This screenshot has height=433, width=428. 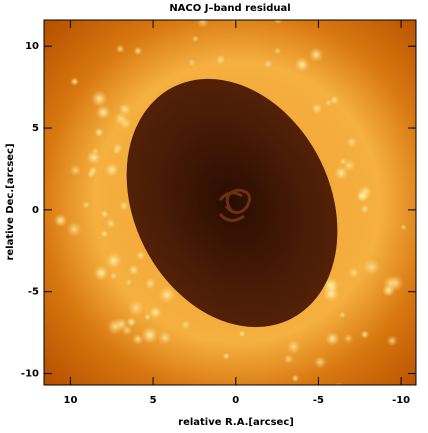 I want to click on y-tick-label: -10, so click(x=30, y=374).